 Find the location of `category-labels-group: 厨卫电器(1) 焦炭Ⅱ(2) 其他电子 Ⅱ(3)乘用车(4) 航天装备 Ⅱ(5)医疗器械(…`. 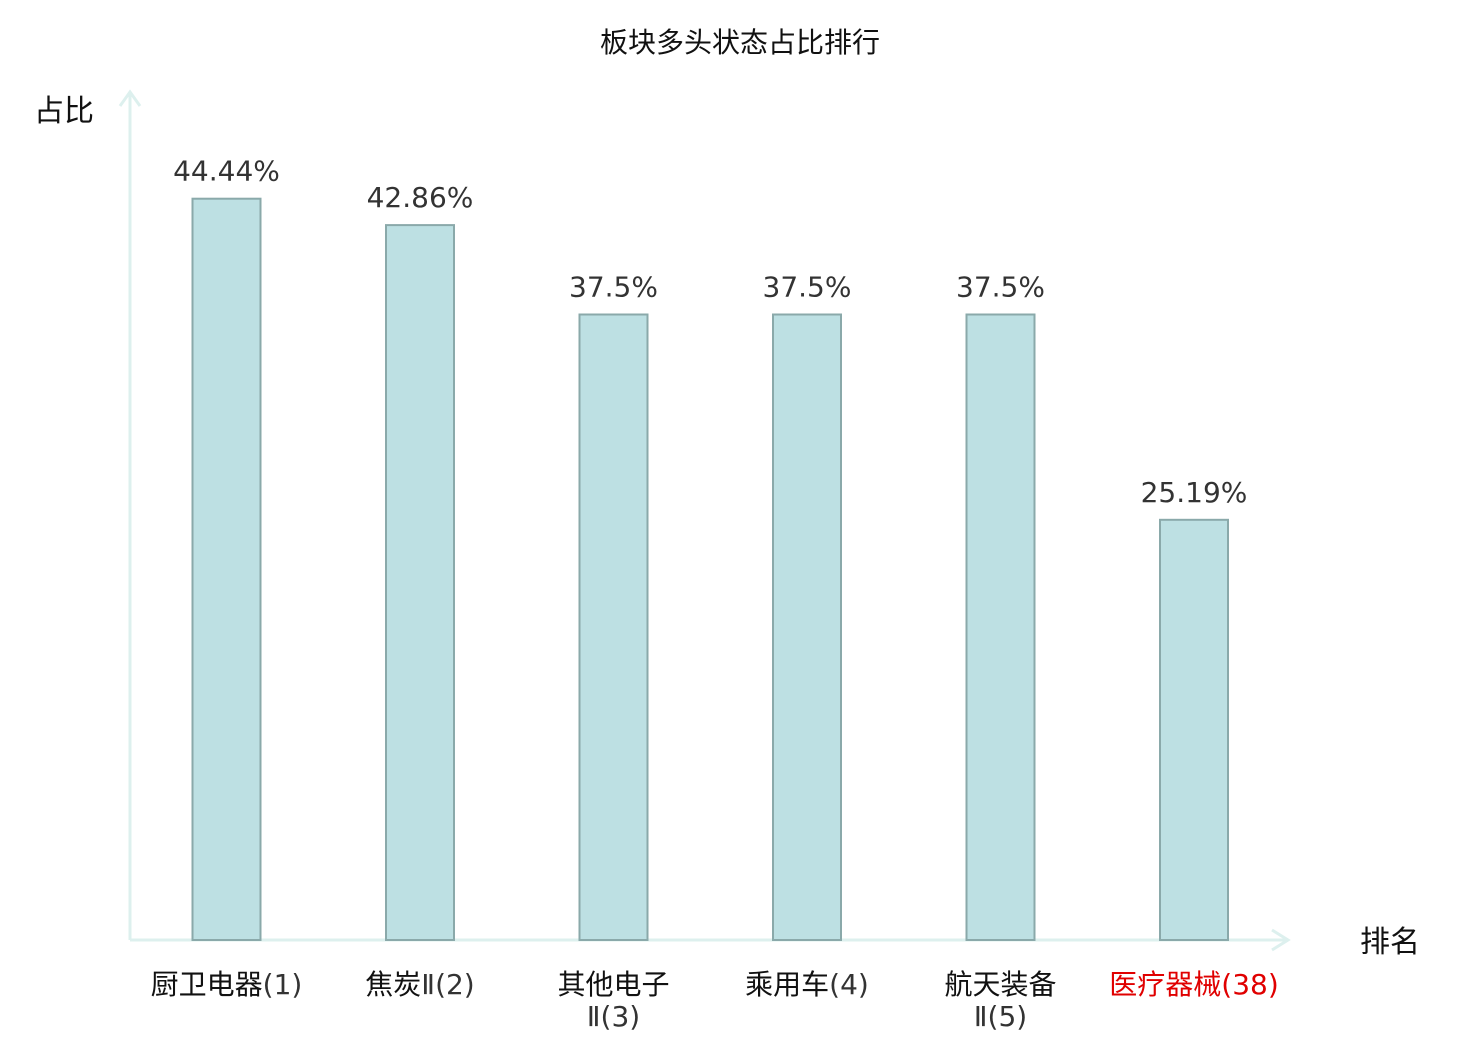

category-labels-group: 厨卫电器(1) 焦炭Ⅱ(2) 其他电子 Ⅱ(3)乘用车(4) 航天装备 Ⅱ(5)医疗器械(… is located at coordinates (715, 1000).